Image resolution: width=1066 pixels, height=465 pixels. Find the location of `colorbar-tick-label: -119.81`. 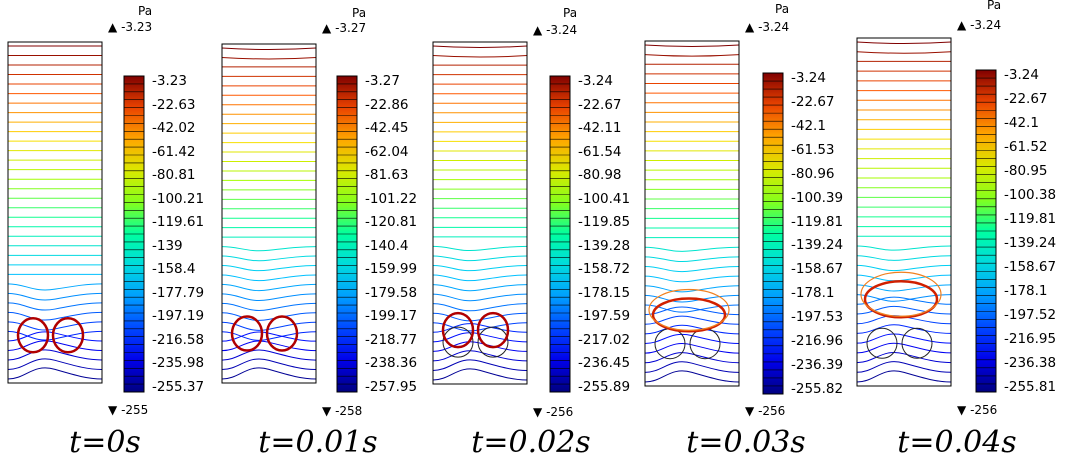

colorbar-tick-label: -119.81 is located at coordinates (1030, 219).